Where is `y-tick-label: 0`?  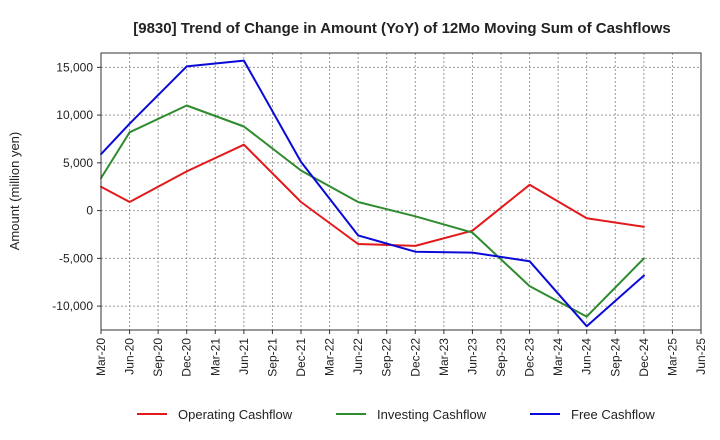 y-tick-label: 0 is located at coordinates (89, 211).